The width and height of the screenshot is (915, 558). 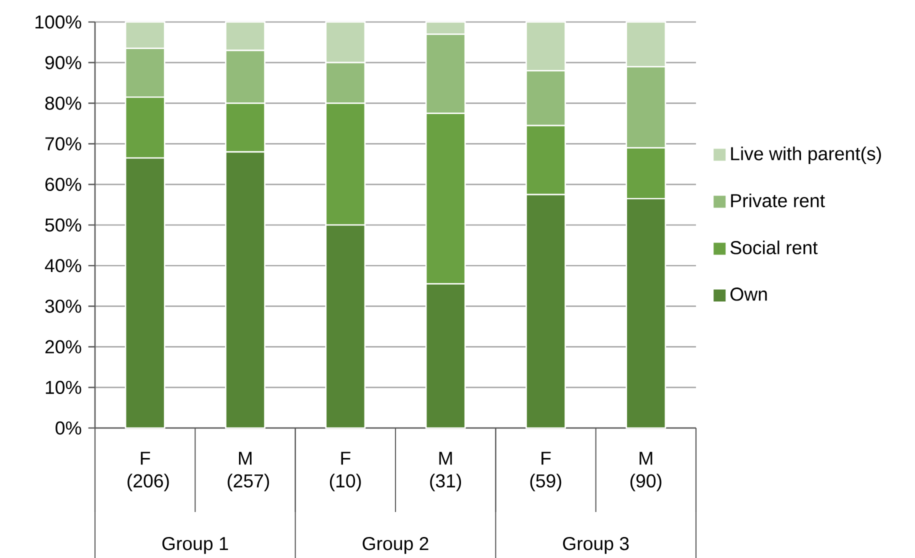 What do you see at coordinates (596, 545) in the screenshot?
I see `text: Group 3` at bounding box center [596, 545].